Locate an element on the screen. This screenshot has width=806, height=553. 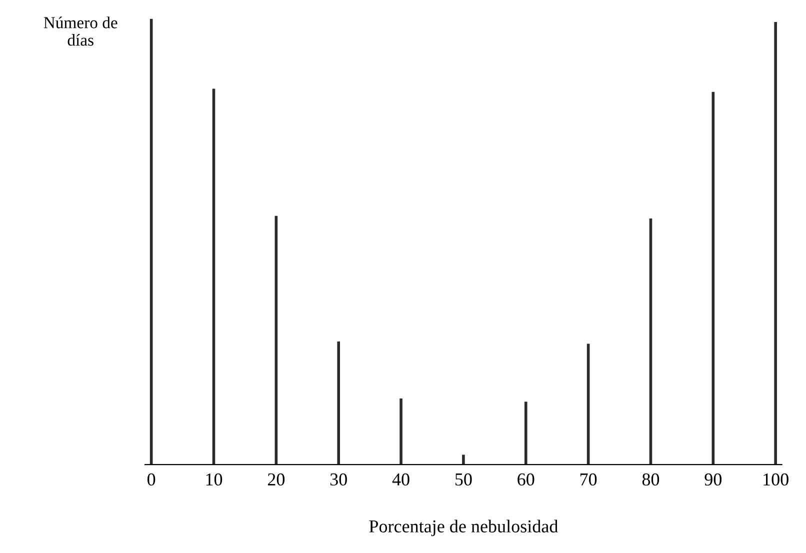
x-tick-label: 10 is located at coordinates (214, 479).